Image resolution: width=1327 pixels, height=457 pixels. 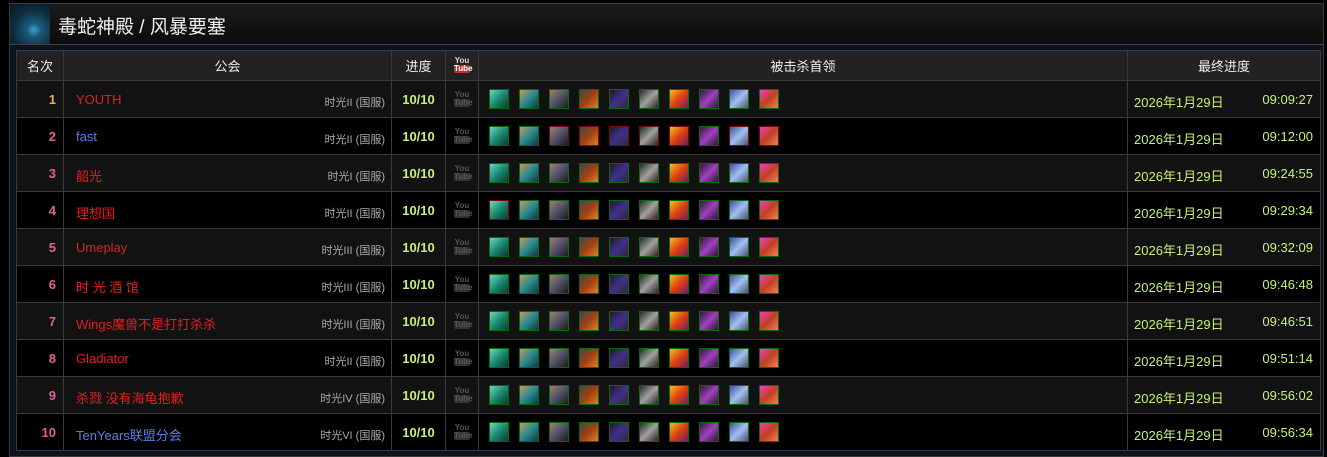 I want to click on guild-link: 理想国, so click(x=96, y=213).